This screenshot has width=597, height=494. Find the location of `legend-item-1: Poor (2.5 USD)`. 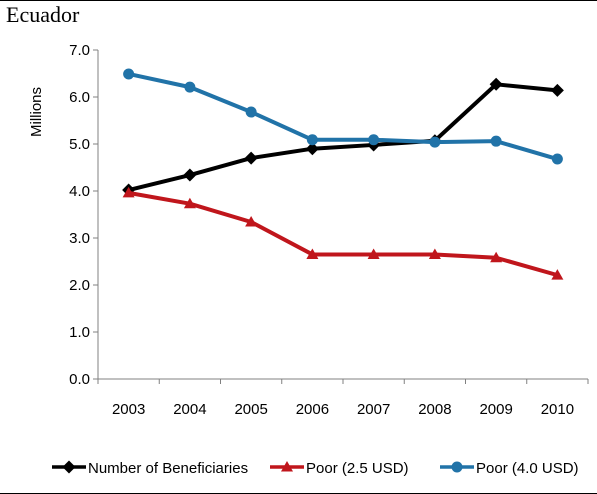

legend-item-1: Poor (2.5 USD) is located at coordinates (339, 468).